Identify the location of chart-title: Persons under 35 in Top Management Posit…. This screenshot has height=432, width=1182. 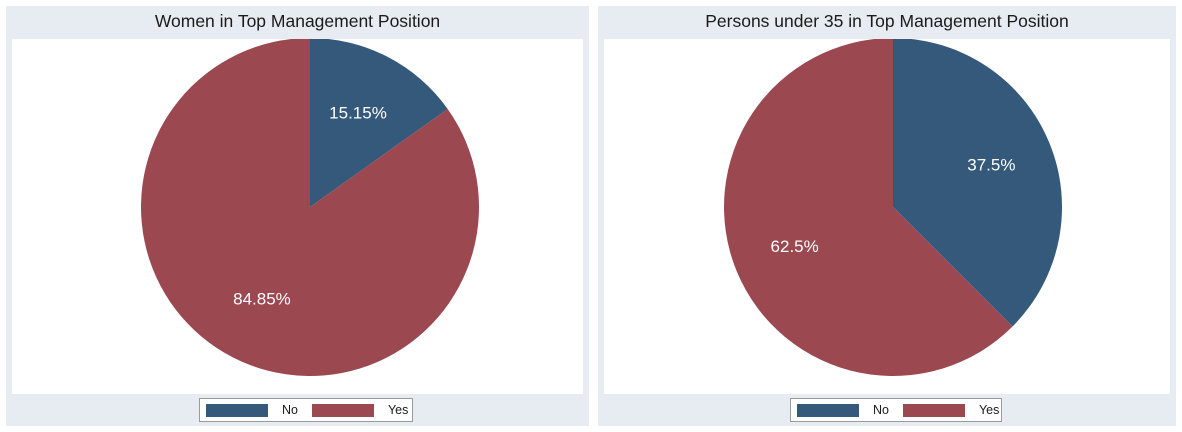
(887, 21).